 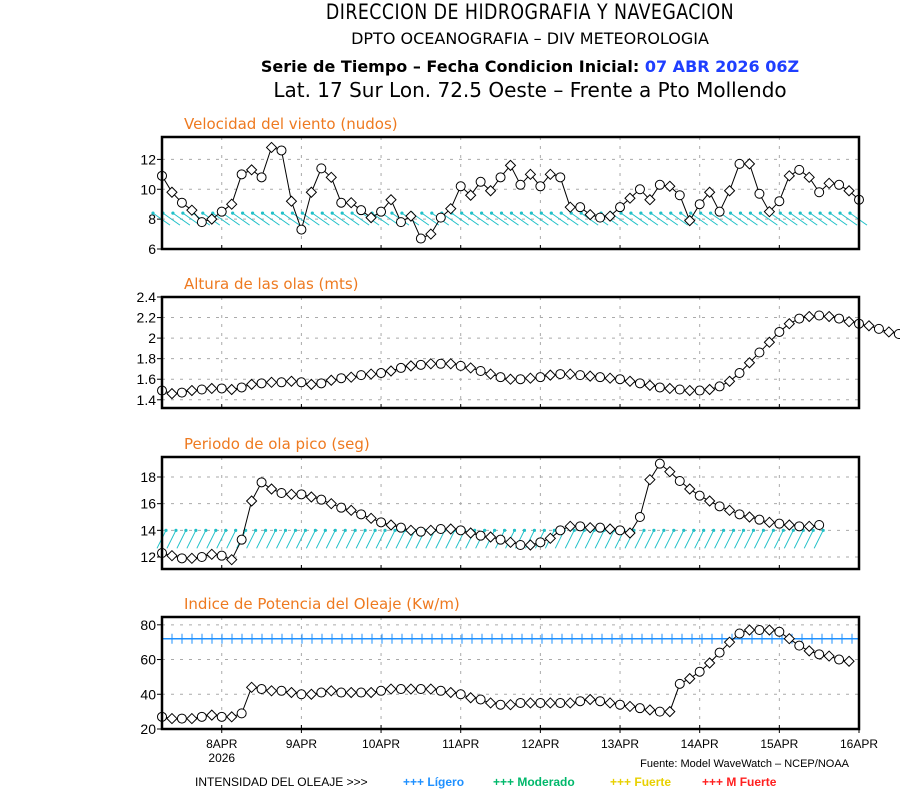 What do you see at coordinates (460, 744) in the screenshot?
I see `x-tick-label: 11APR` at bounding box center [460, 744].